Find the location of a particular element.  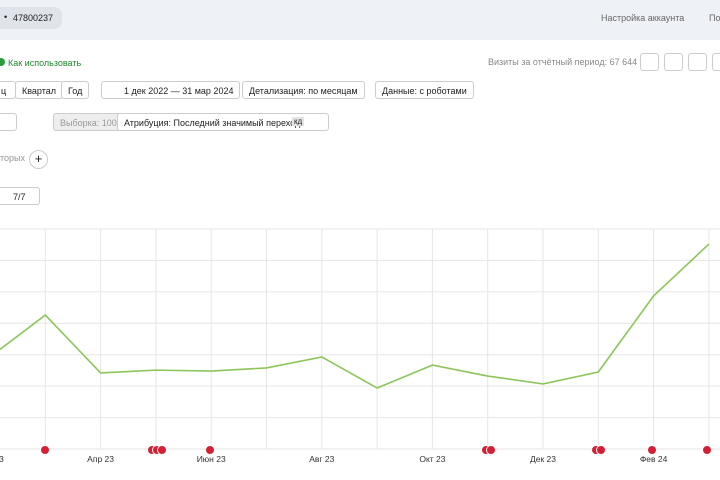

top-bar is located at coordinates (360, 20).